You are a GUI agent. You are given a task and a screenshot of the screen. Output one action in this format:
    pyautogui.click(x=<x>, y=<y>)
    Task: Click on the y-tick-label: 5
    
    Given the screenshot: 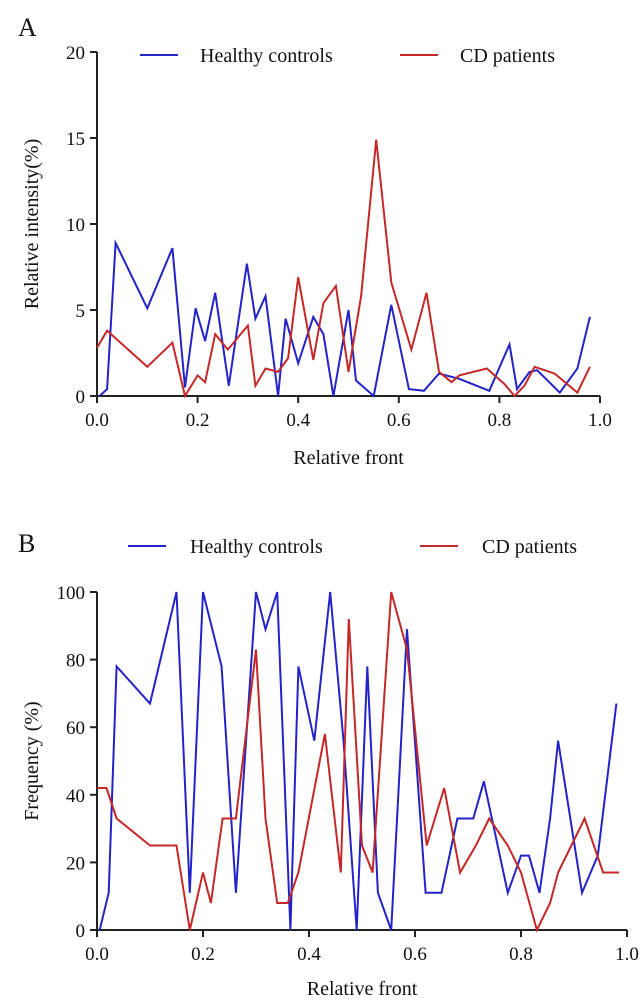 What is the action you would take?
    pyautogui.click(x=81, y=311)
    